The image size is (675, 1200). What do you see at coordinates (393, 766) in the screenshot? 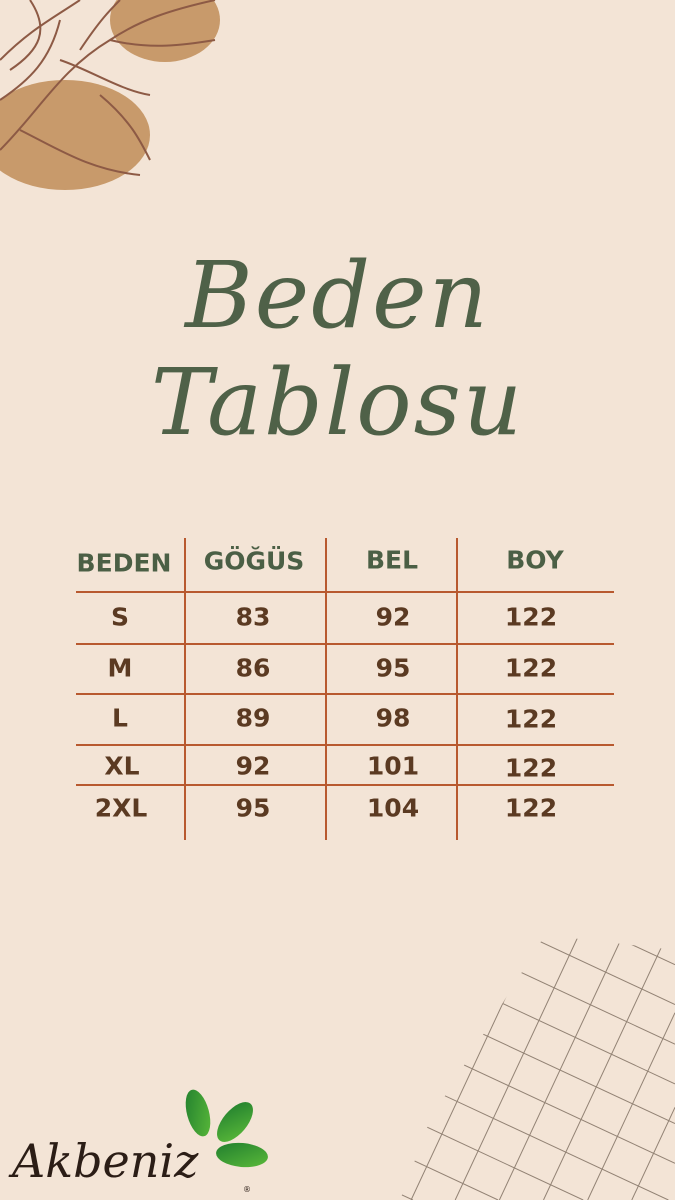
I see `cell-bel: 101` at bounding box center [393, 766].